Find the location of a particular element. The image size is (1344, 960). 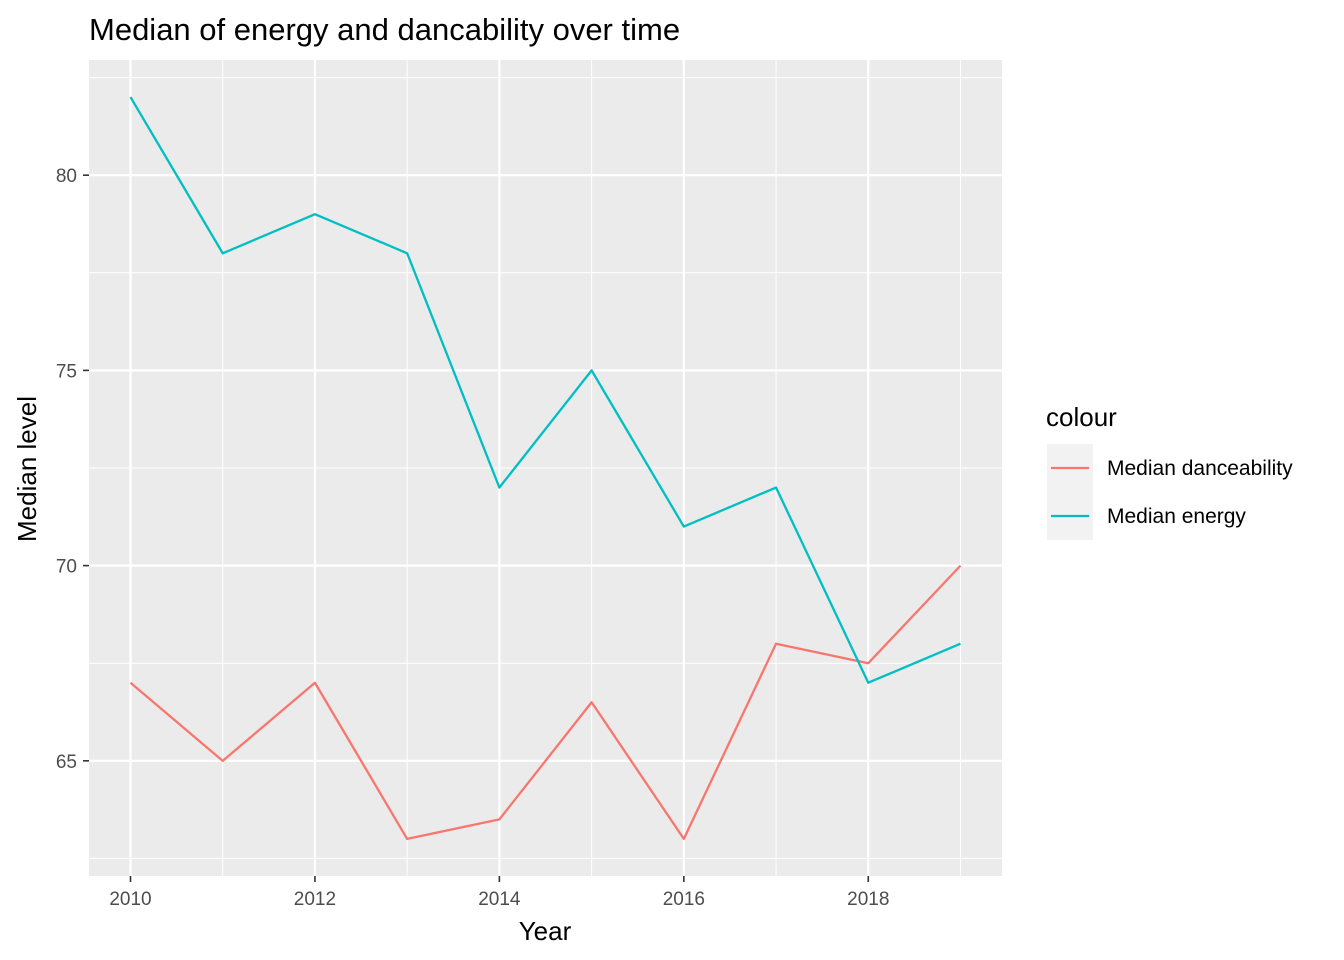

y-tick-label: 70 is located at coordinates (66, 567).